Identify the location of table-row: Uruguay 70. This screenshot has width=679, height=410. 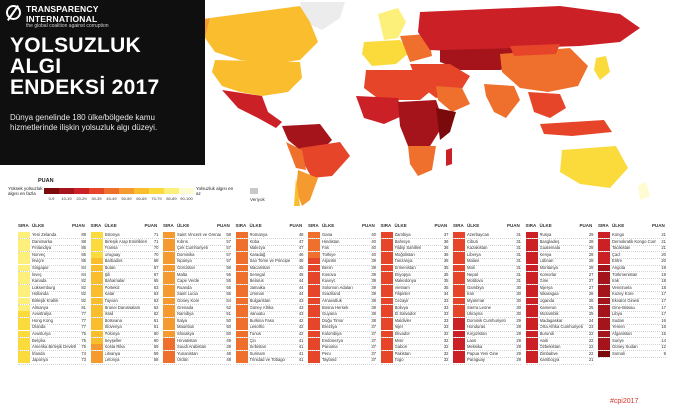
(124, 255).